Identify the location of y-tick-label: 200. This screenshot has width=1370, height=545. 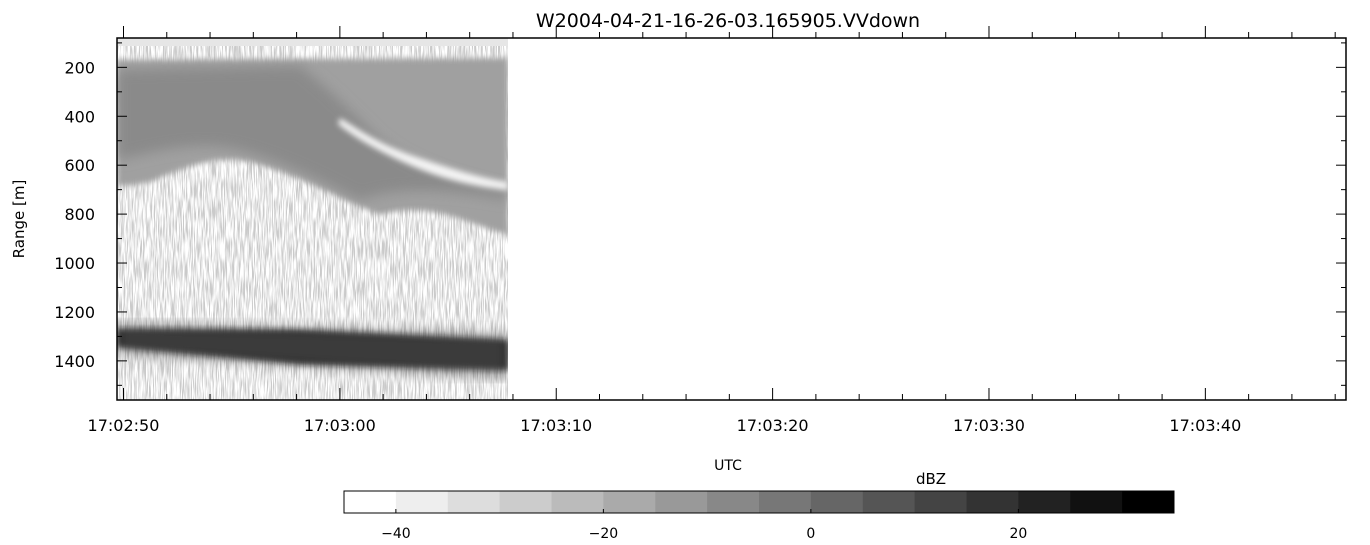
(79, 67).